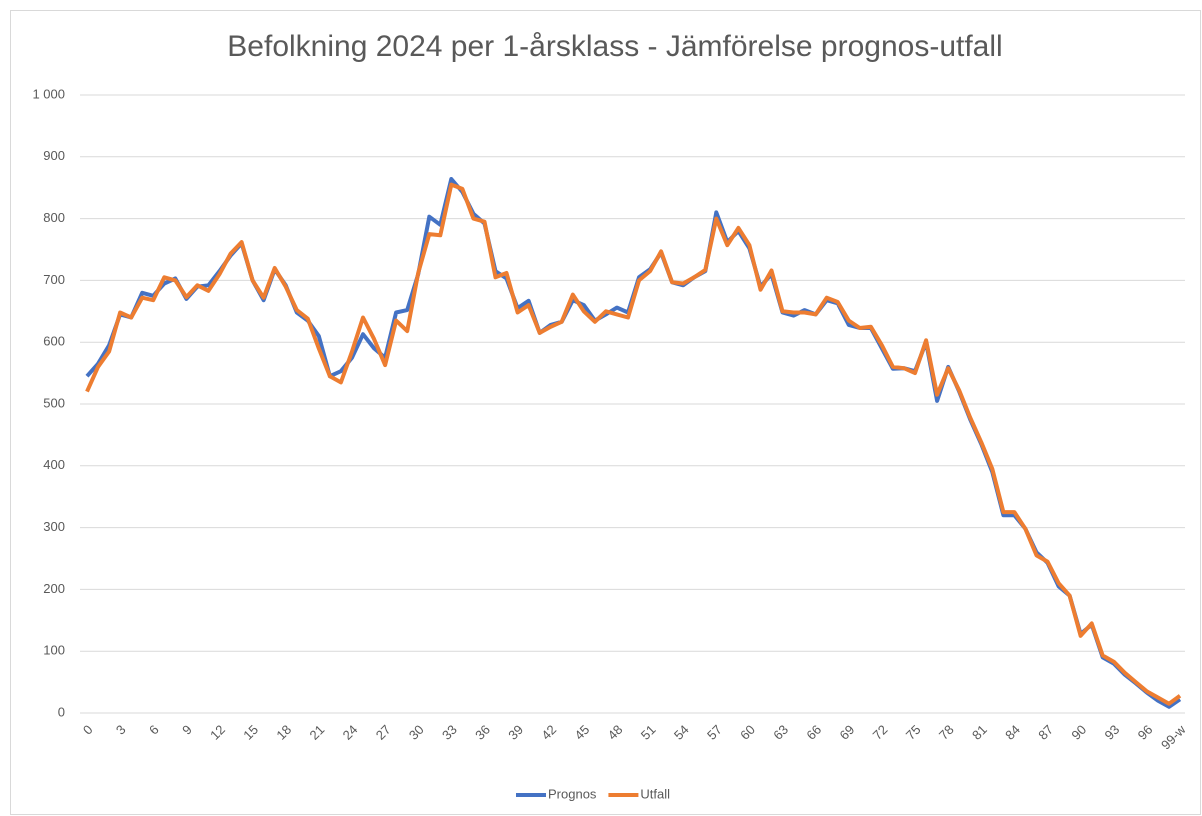 This screenshot has width=1202, height=816. Describe the element at coordinates (54, 279) in the screenshot. I see `y-tick-label: 700` at that location.